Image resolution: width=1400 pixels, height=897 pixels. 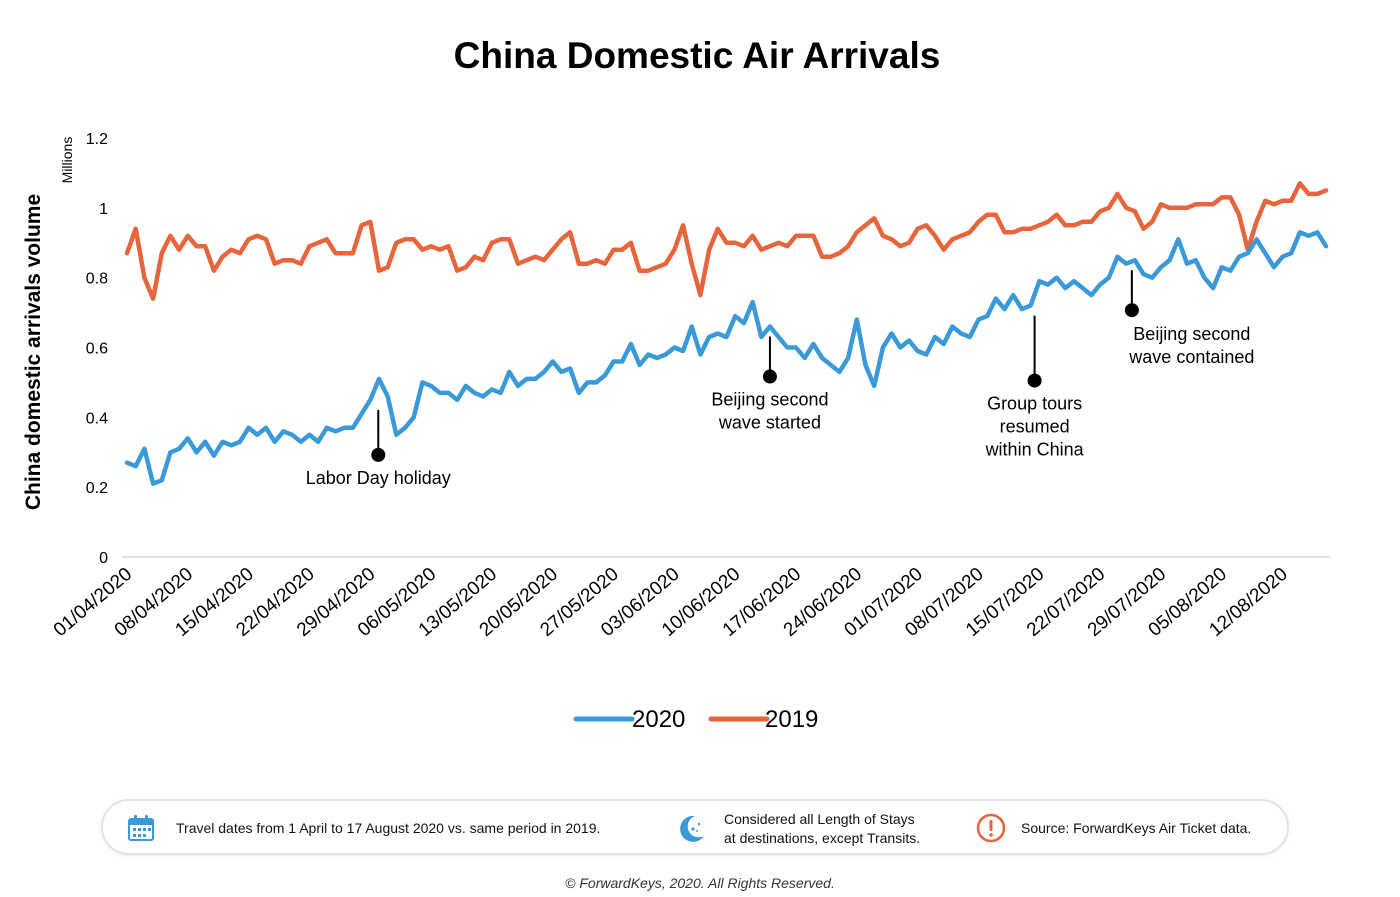 What do you see at coordinates (1035, 450) in the screenshot?
I see `annotation-line: within China` at bounding box center [1035, 450].